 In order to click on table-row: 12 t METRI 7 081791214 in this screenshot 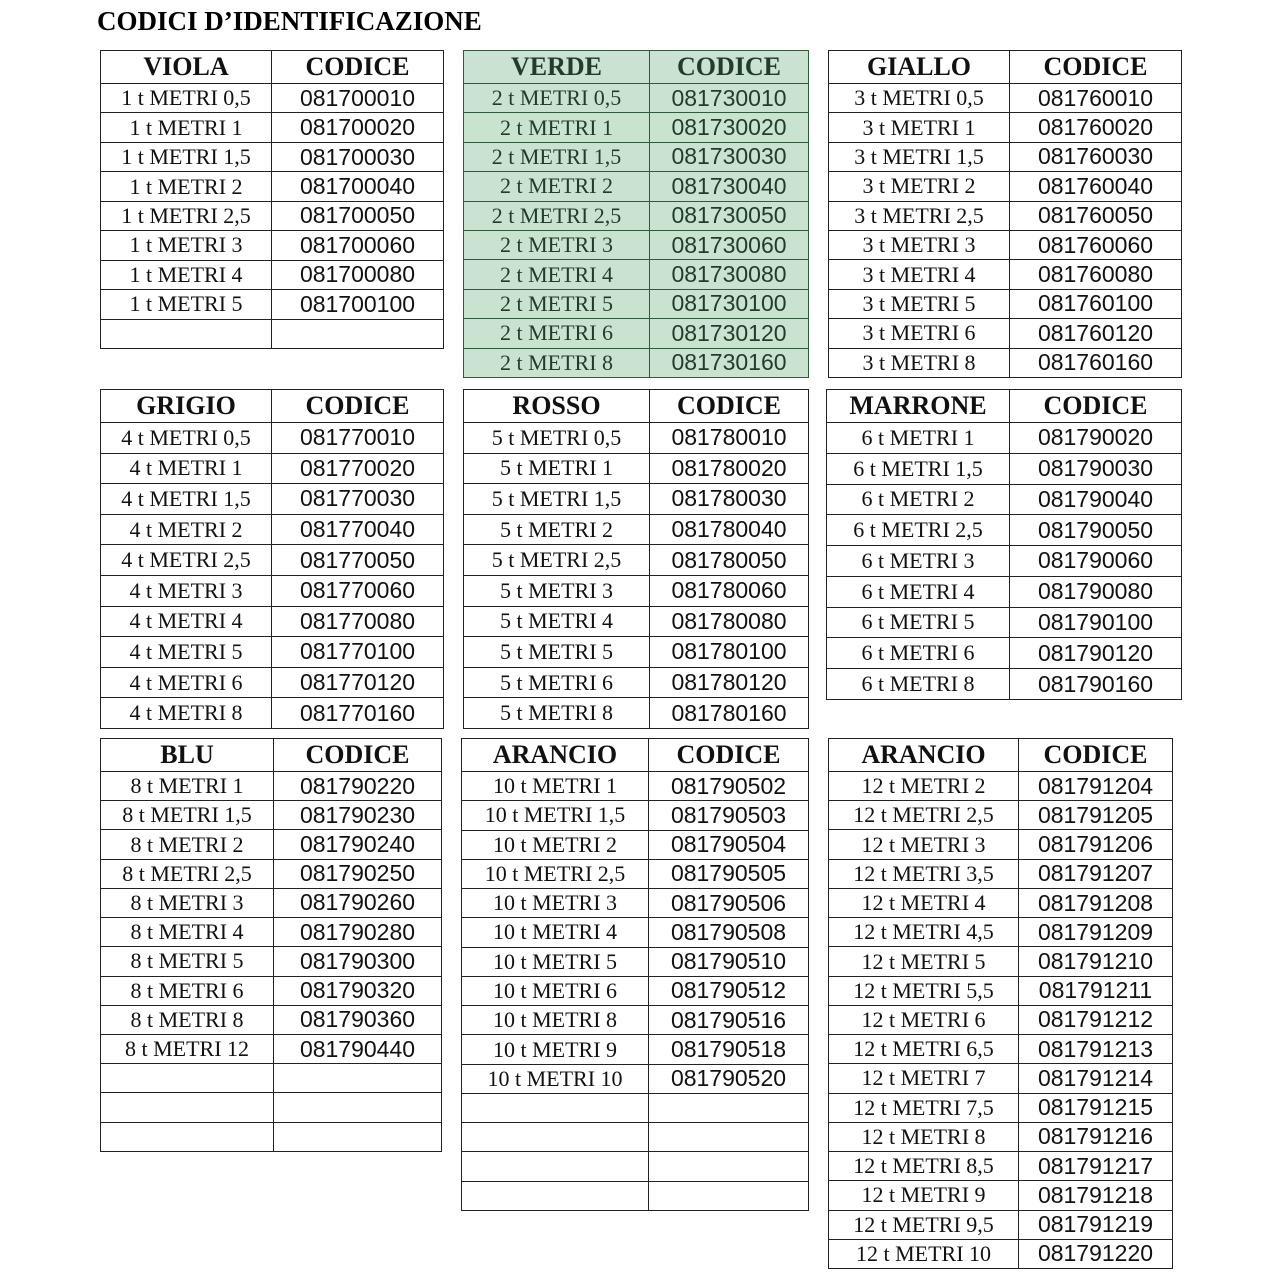, I will do `click(1000, 1078)`.